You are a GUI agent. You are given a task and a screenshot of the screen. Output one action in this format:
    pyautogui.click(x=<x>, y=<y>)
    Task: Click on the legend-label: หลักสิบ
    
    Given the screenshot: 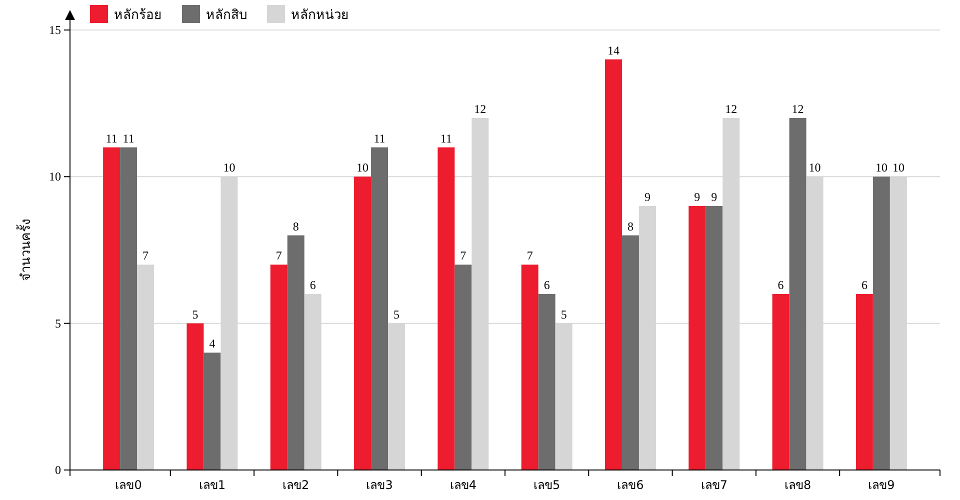 What is the action you would take?
    pyautogui.click(x=226, y=15)
    